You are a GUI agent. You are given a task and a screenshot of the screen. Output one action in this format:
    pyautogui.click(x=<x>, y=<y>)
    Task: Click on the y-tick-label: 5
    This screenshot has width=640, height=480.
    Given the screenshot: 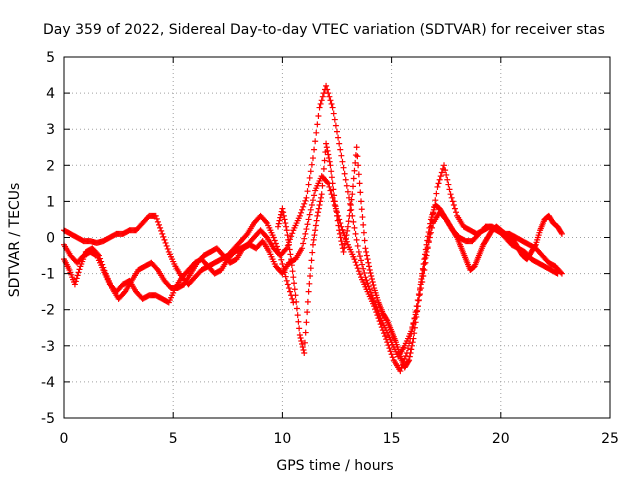 What is the action you would take?
    pyautogui.click(x=50, y=58)
    